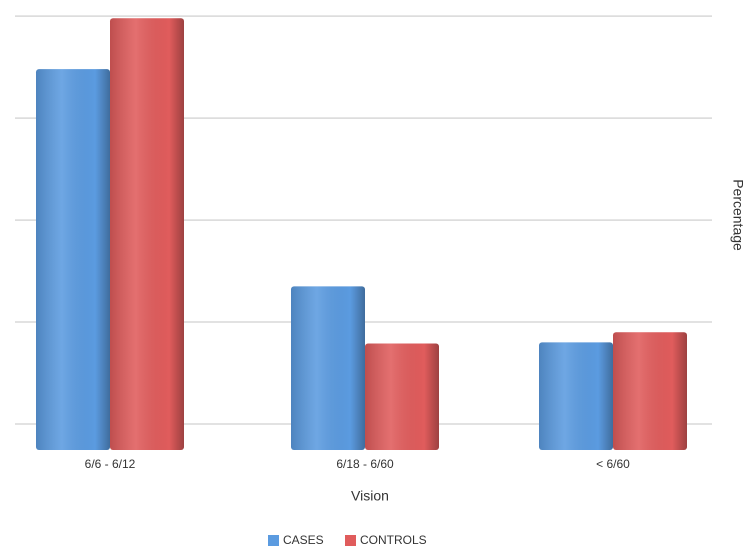 This screenshot has height=554, width=755. What do you see at coordinates (303, 540) in the screenshot?
I see `legend-label: CASES` at bounding box center [303, 540].